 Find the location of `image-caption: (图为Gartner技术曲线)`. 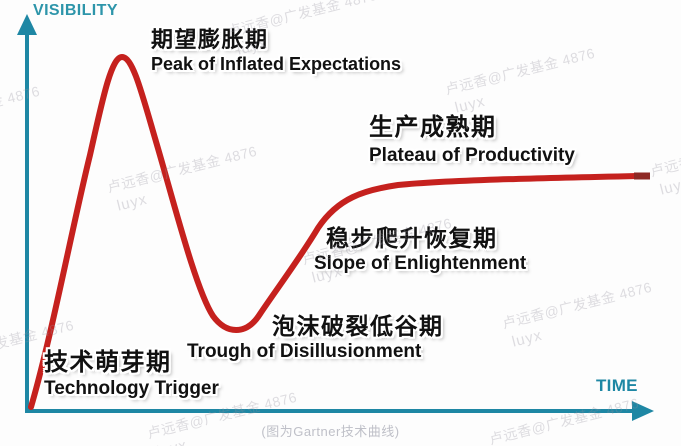

image-caption: (图为Gartner技术曲线) is located at coordinates (330, 431).